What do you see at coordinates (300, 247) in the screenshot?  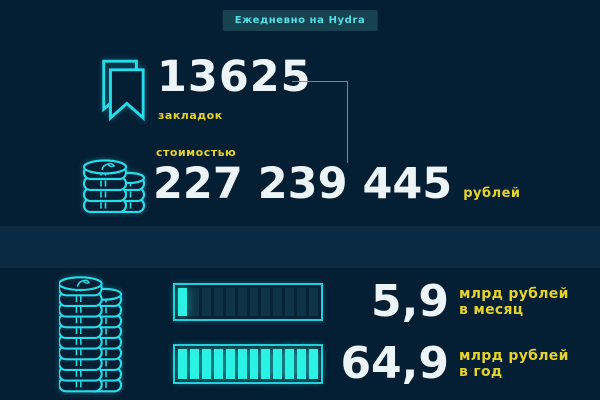 I see `section-divider-band` at bounding box center [300, 247].